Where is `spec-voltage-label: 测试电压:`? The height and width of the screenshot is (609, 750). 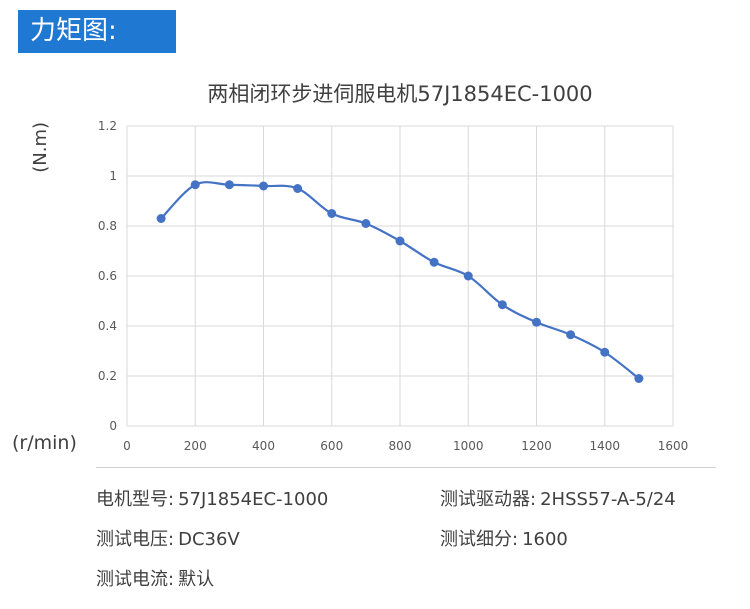 spec-voltage-label: 测试电压: is located at coordinates (135, 539).